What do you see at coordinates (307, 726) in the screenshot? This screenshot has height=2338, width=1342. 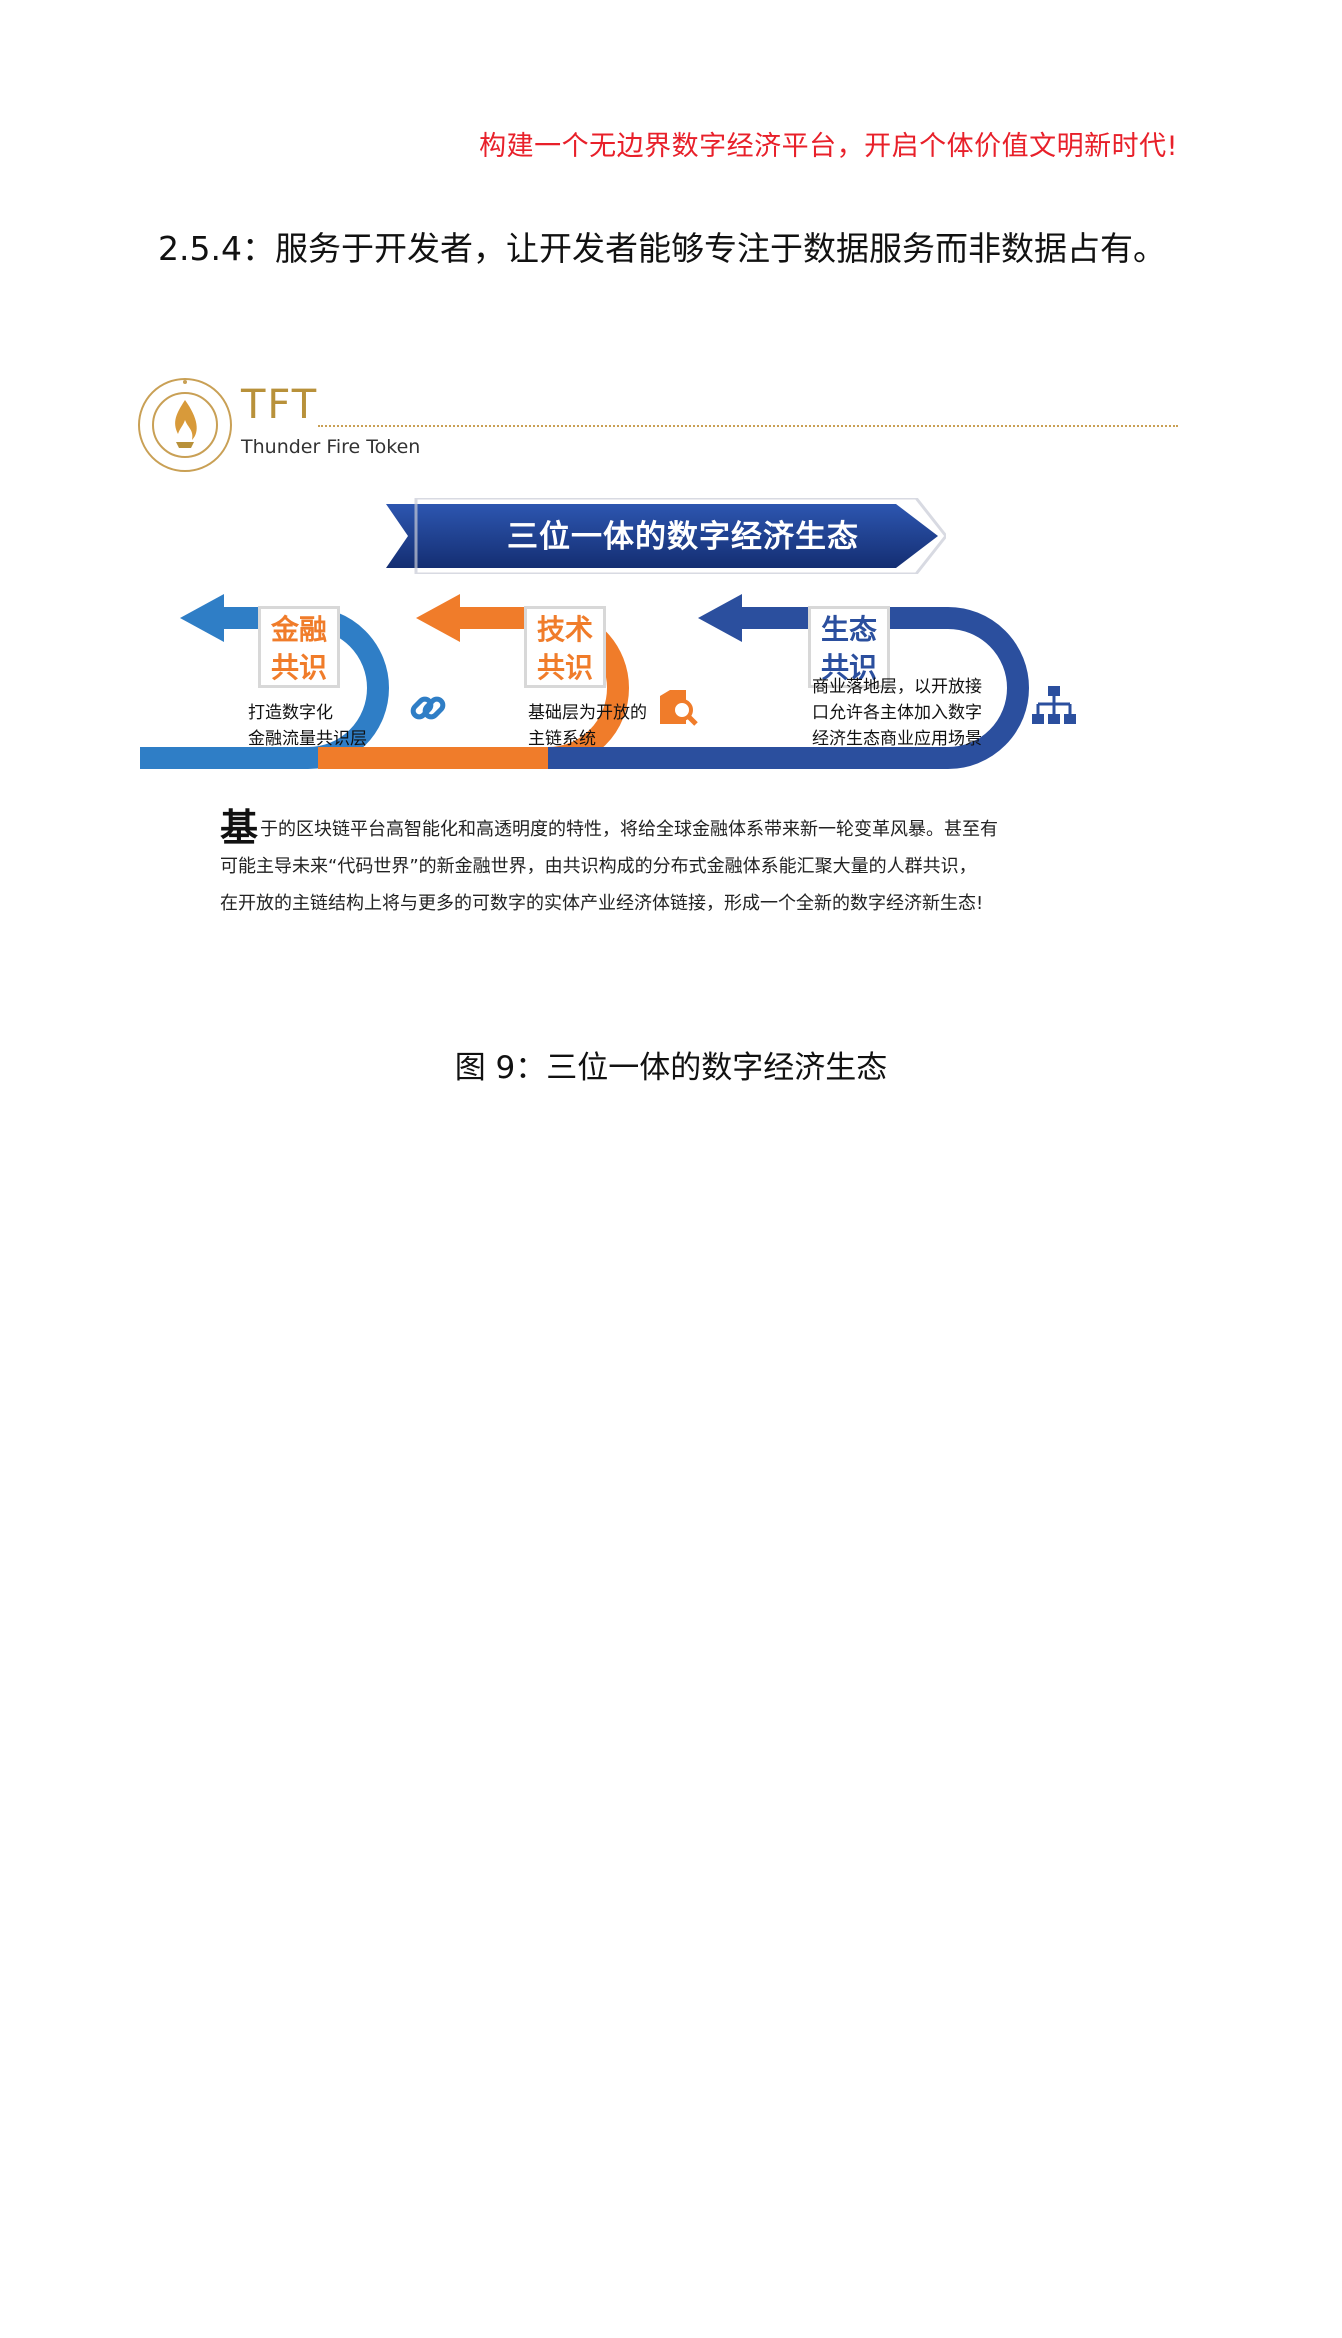 I see `finance-description: 打造数字化 金融流量共识层` at bounding box center [307, 726].